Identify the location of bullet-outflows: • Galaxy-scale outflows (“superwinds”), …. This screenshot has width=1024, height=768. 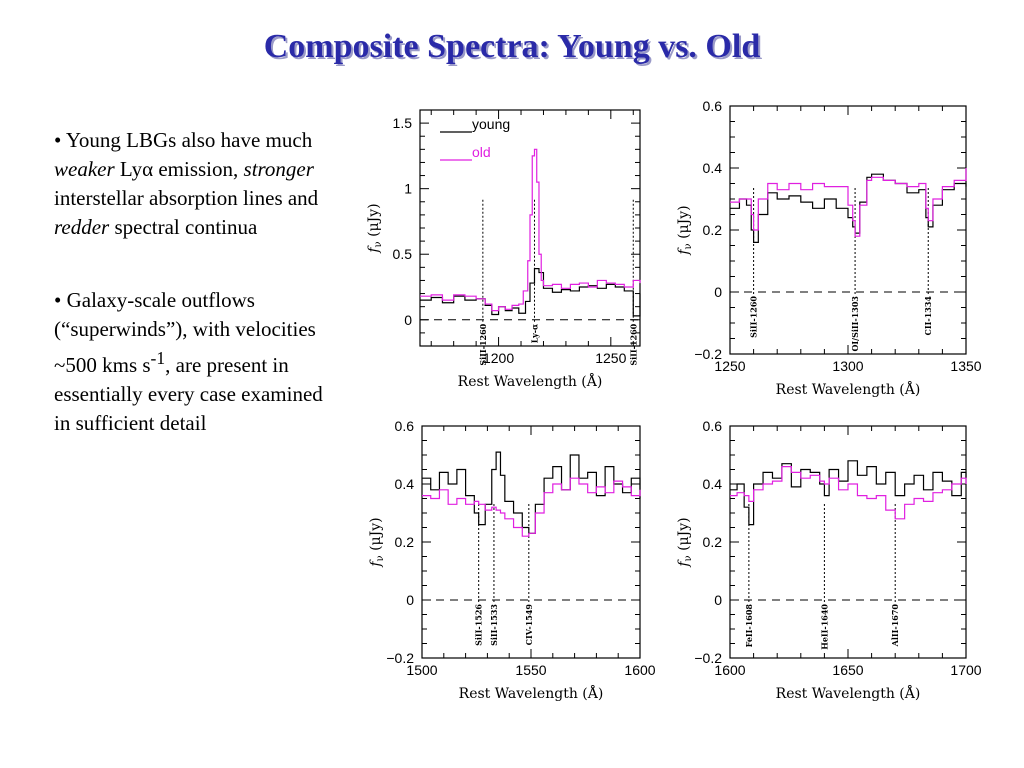
(199, 362).